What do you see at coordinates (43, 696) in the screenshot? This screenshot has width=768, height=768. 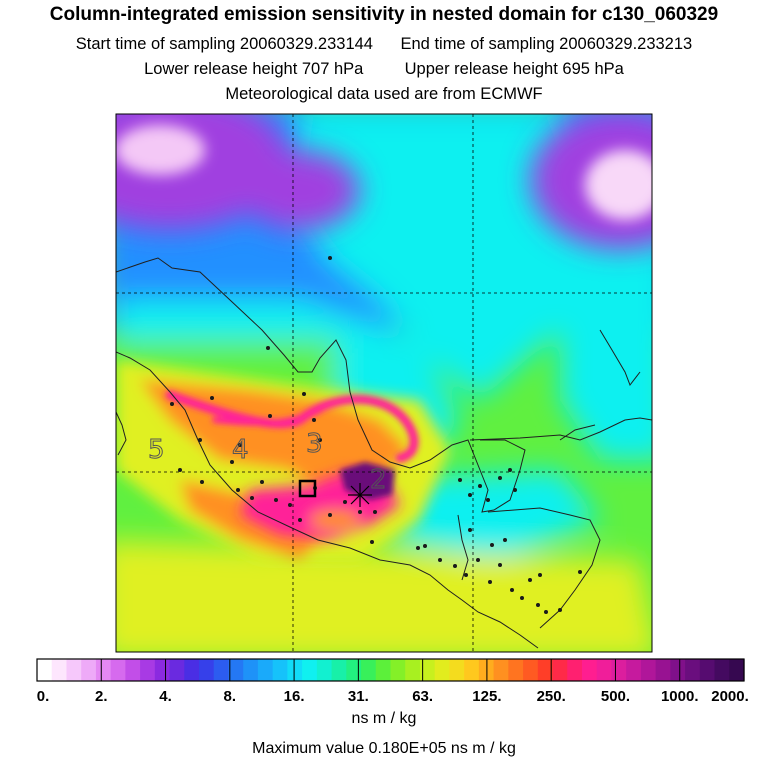 I see `colorbar-label: 0.` at bounding box center [43, 696].